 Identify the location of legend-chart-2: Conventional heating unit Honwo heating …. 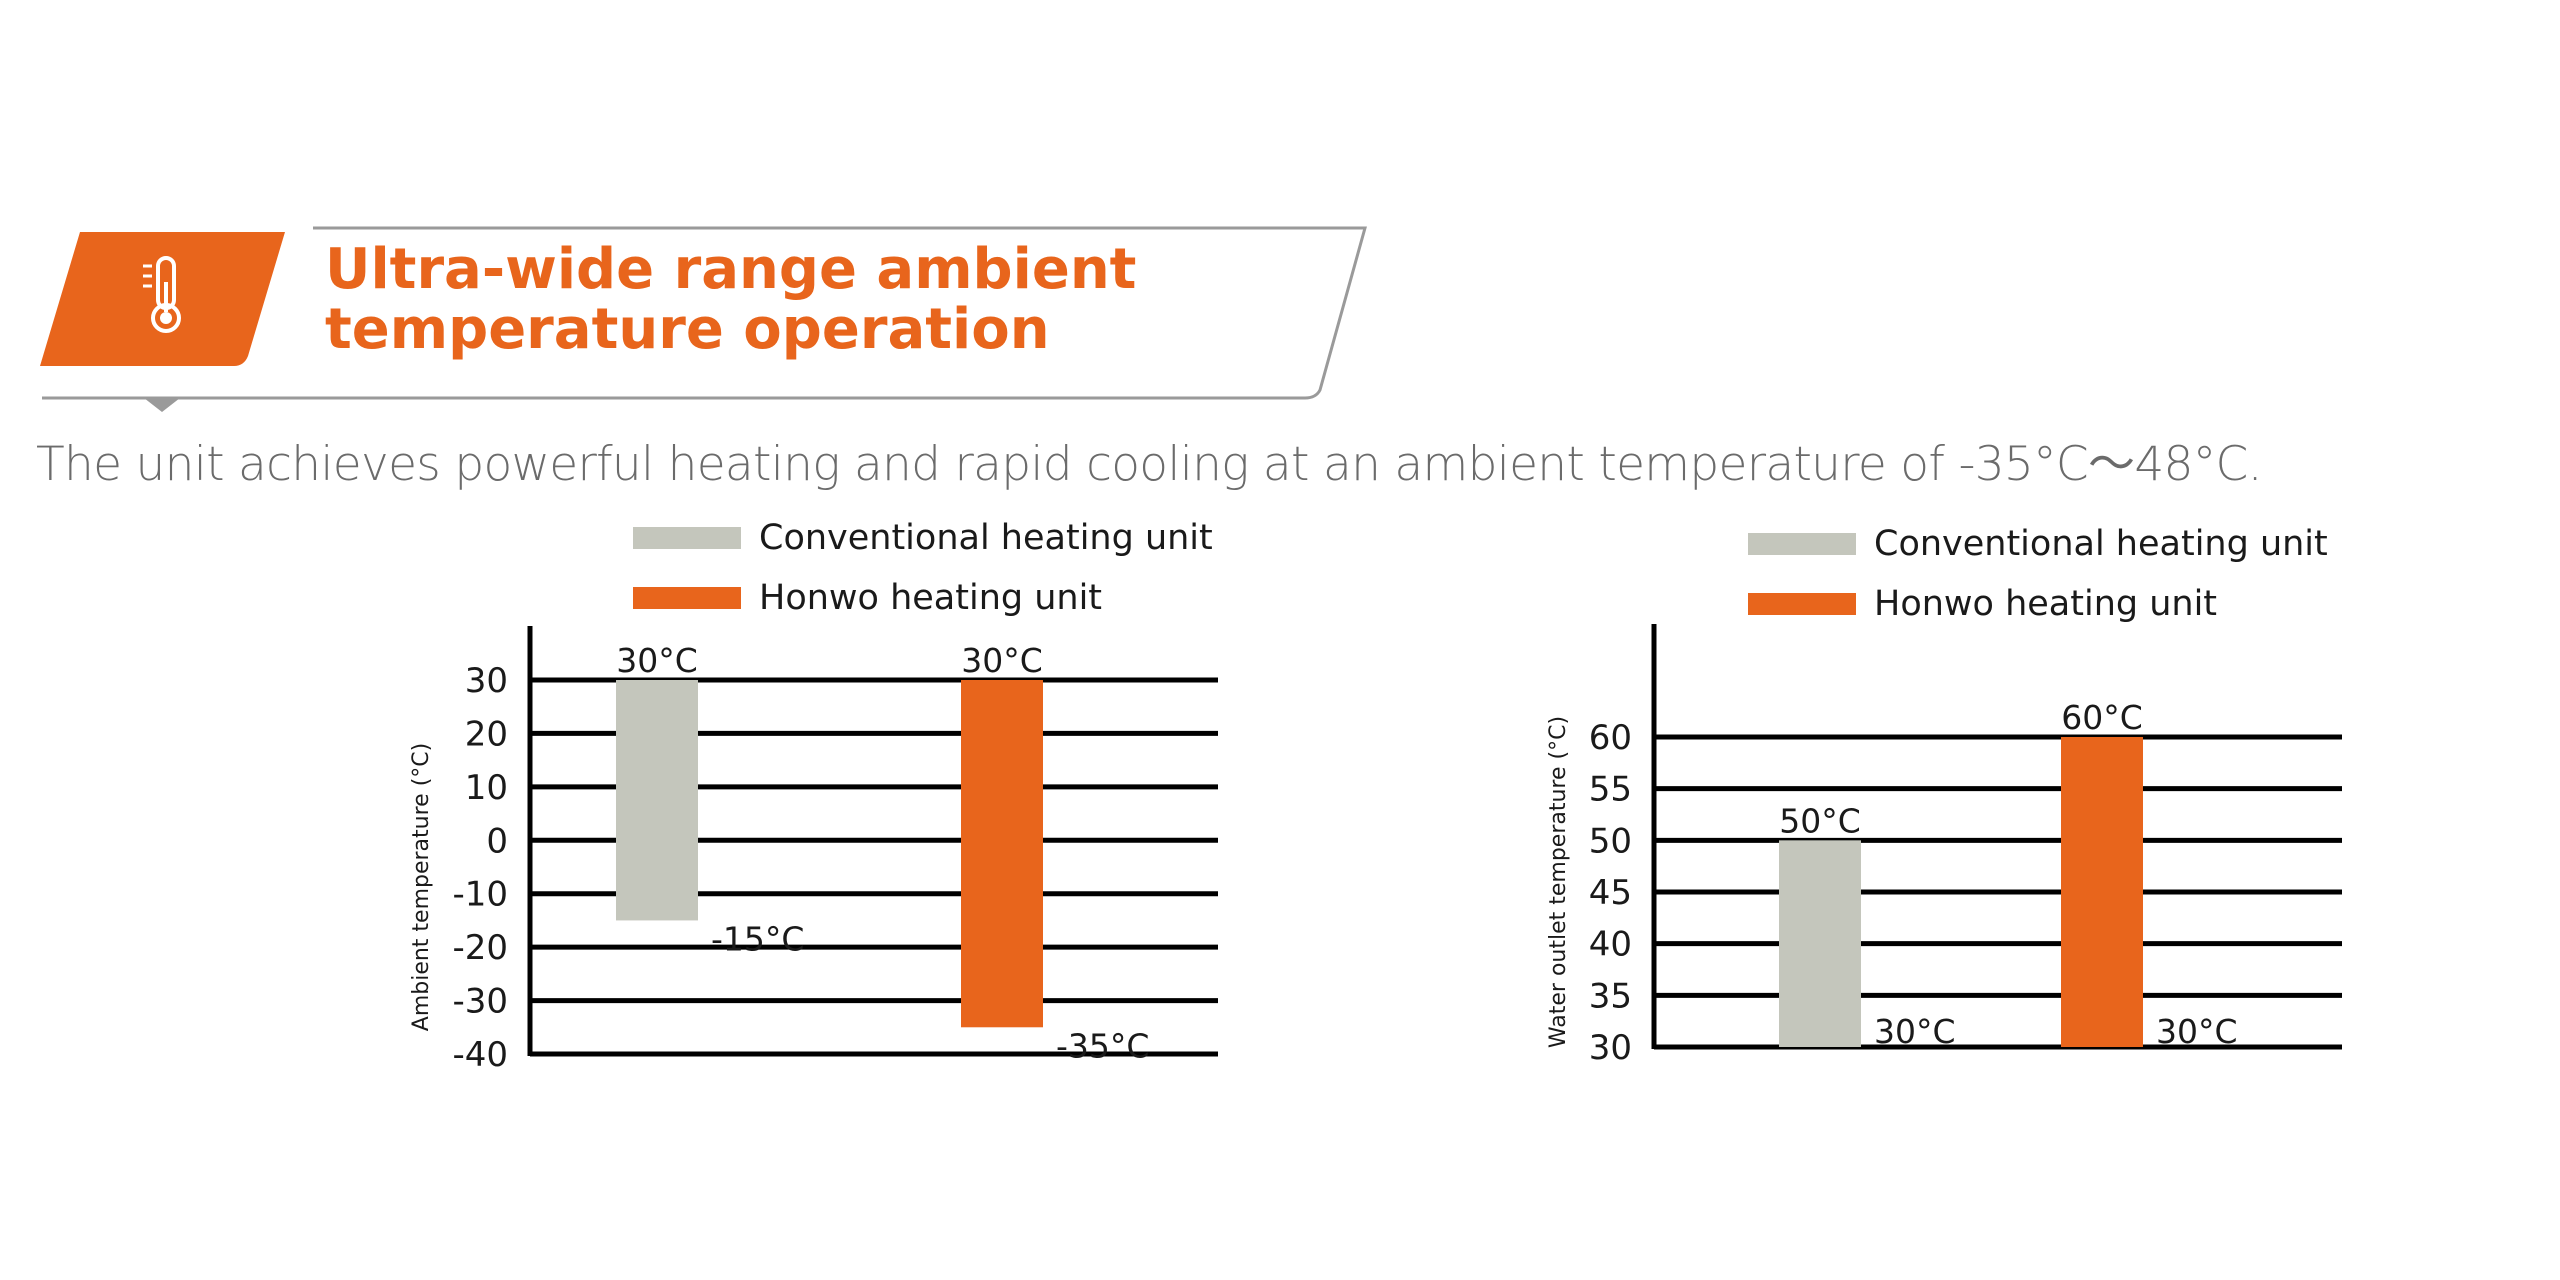
(2038, 574).